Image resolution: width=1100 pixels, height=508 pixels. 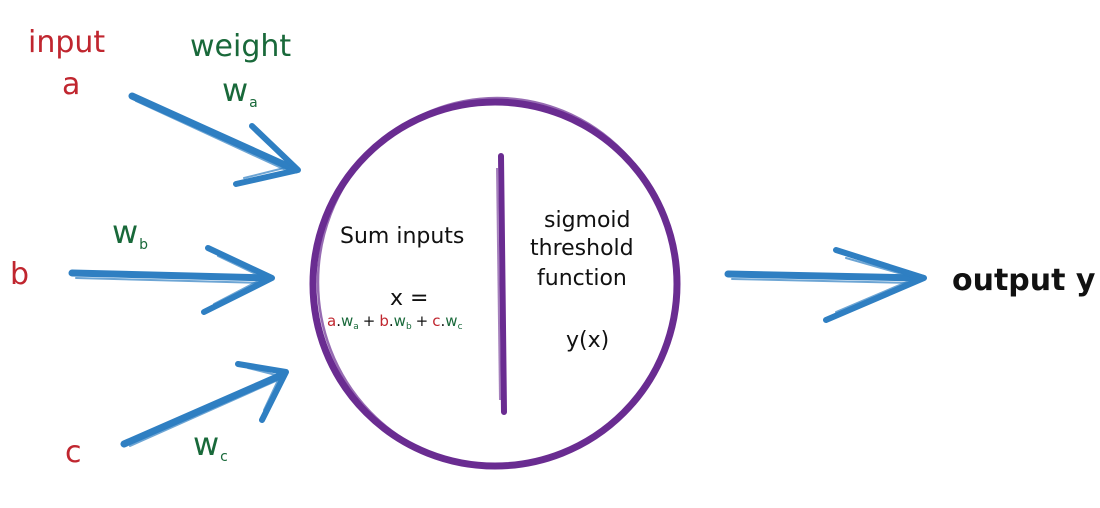 What do you see at coordinates (395, 322) in the screenshot?
I see `weighted-sum-formula: a.wa + b.wb + c.wc` at bounding box center [395, 322].